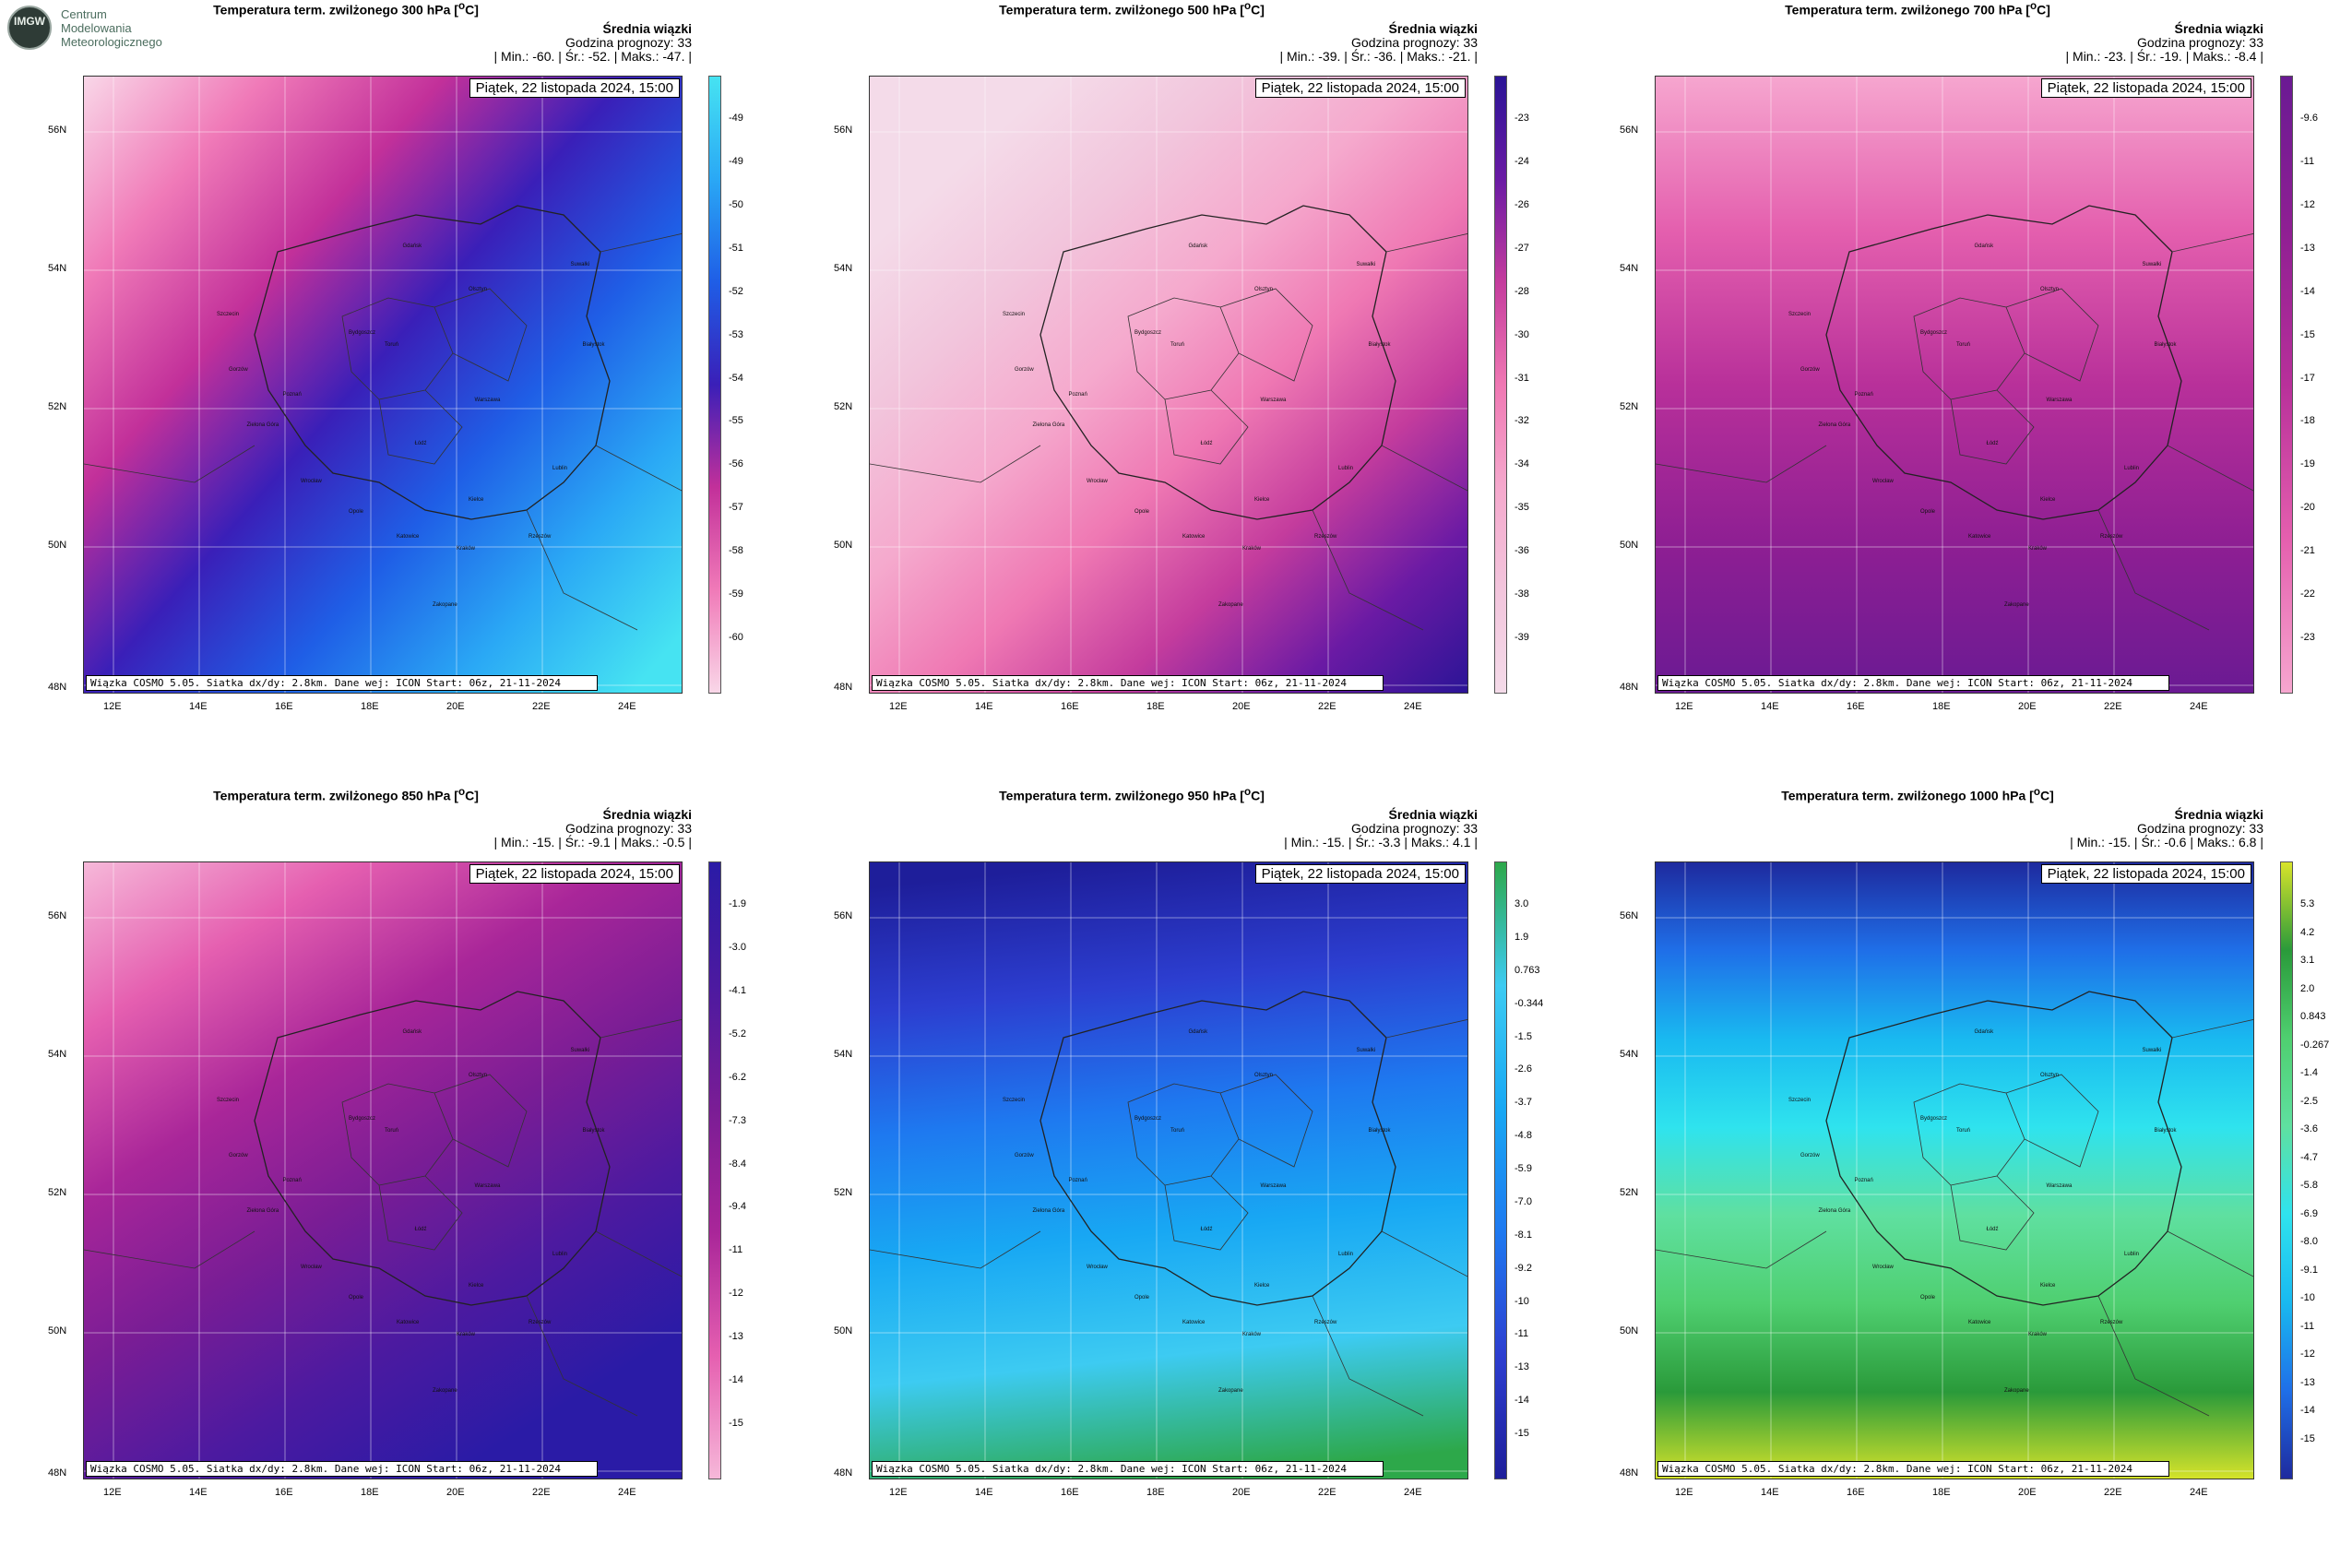  I want to click on city-label: Gorzów, so click(238, 369).